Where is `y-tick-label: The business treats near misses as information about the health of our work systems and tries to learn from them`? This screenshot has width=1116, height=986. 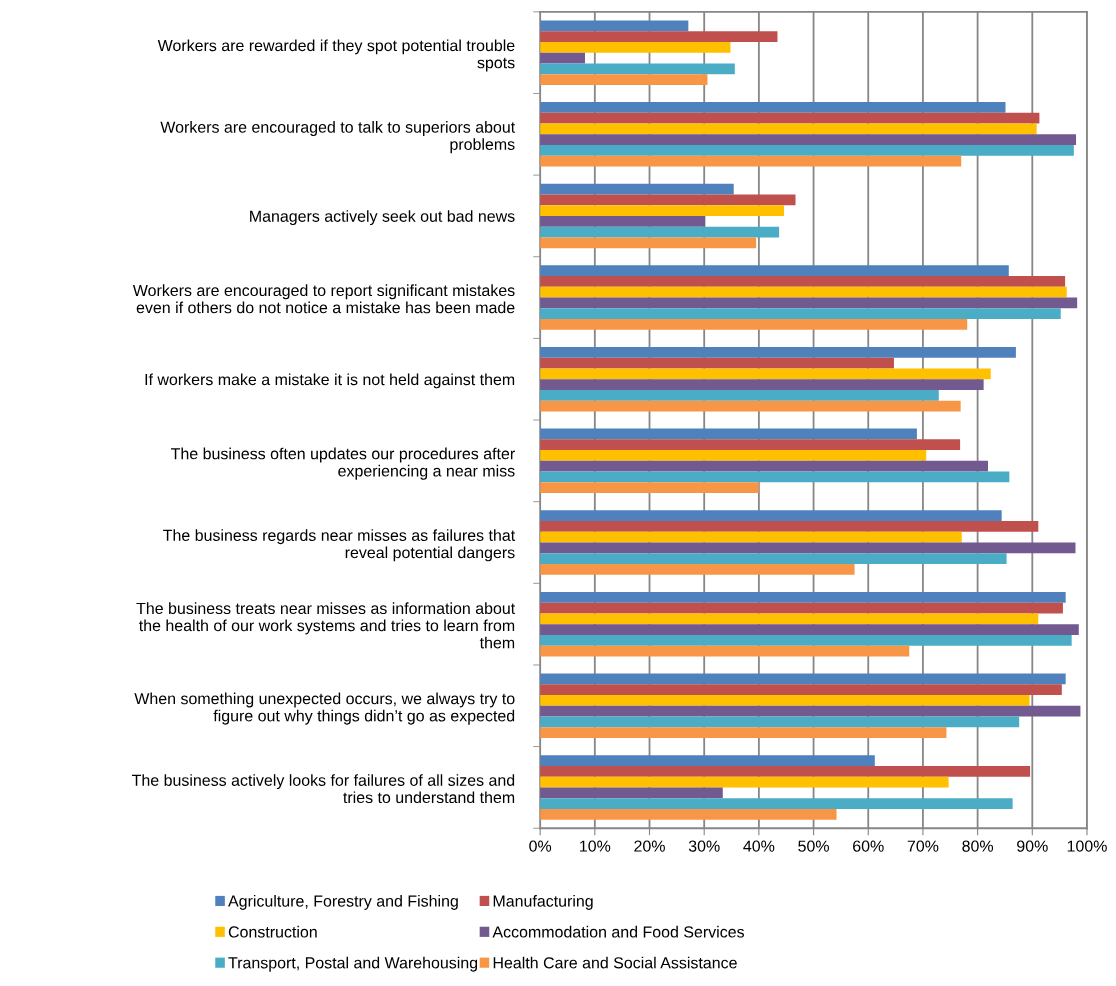
y-tick-label: The business treats near misses as information about the health of our work systems and tries to learn from them is located at coordinates (326, 625).